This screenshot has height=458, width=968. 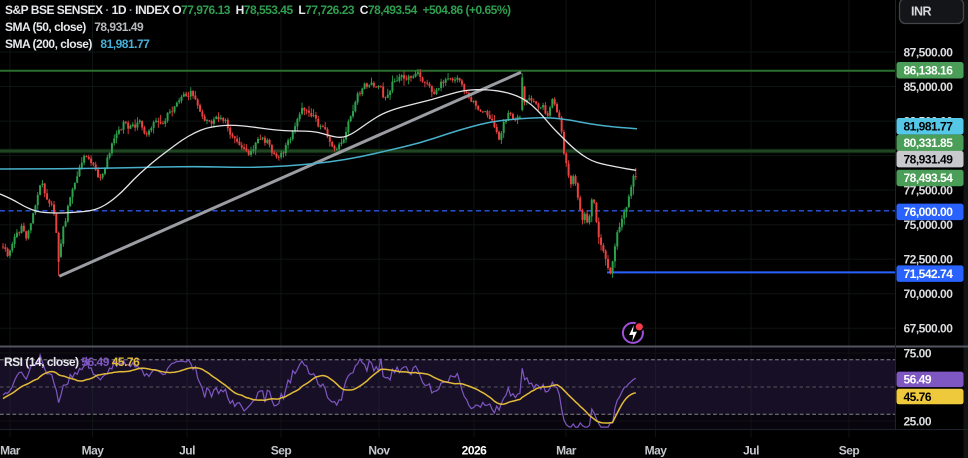 What do you see at coordinates (74, 27) in the screenshot?
I see `svg-text: SMA (50, close) 78,931.49` at bounding box center [74, 27].